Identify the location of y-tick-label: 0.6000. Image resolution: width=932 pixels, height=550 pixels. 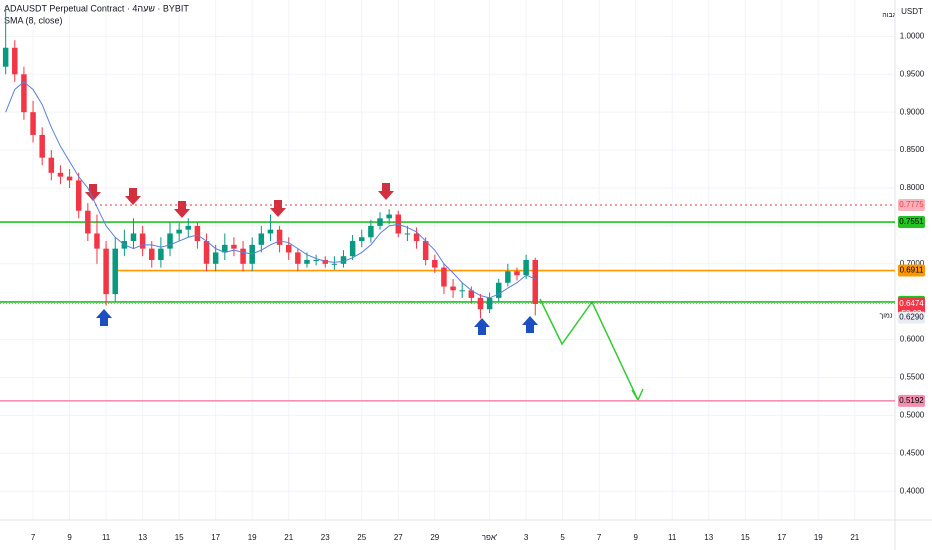
(912, 339).